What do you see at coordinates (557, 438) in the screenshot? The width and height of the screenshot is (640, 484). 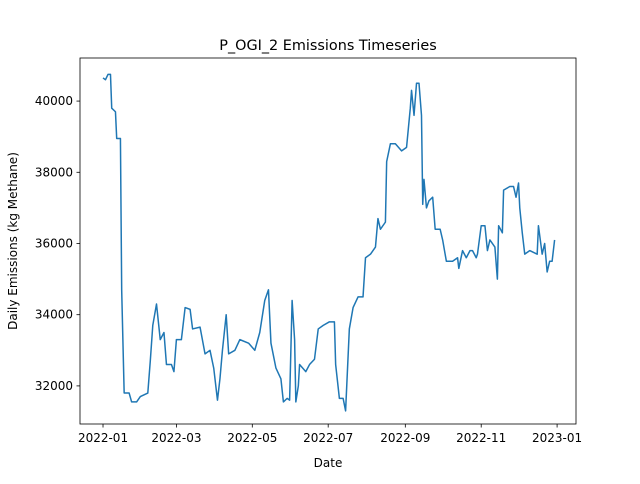 I see `x-tick-label: 2023-01` at bounding box center [557, 438].